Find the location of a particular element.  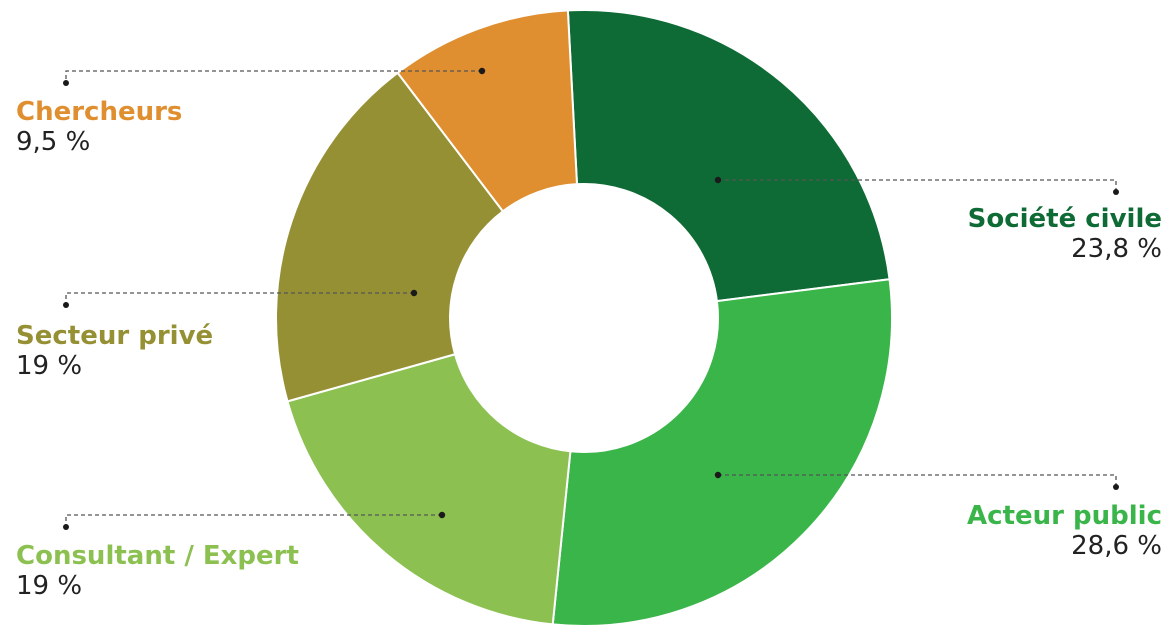

slice-label: Acteur public 28,6 % is located at coordinates (1064, 531).